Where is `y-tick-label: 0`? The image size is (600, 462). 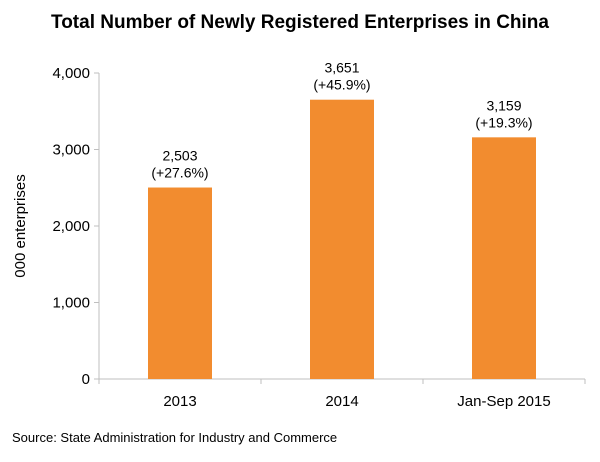
y-tick-label: 0 is located at coordinates (86, 379).